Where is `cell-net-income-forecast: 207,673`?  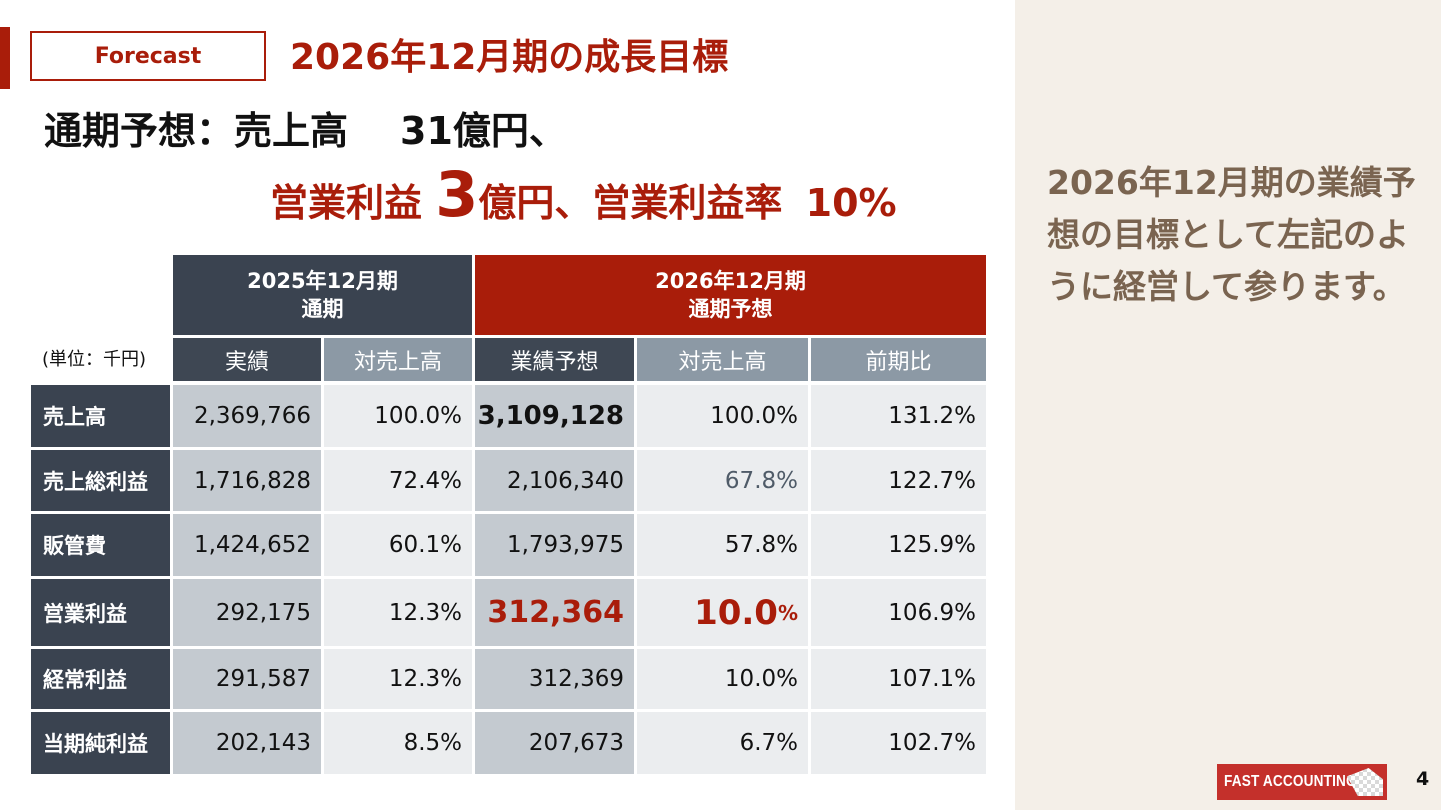 cell-net-income-forecast: 207,673 is located at coordinates (554, 743).